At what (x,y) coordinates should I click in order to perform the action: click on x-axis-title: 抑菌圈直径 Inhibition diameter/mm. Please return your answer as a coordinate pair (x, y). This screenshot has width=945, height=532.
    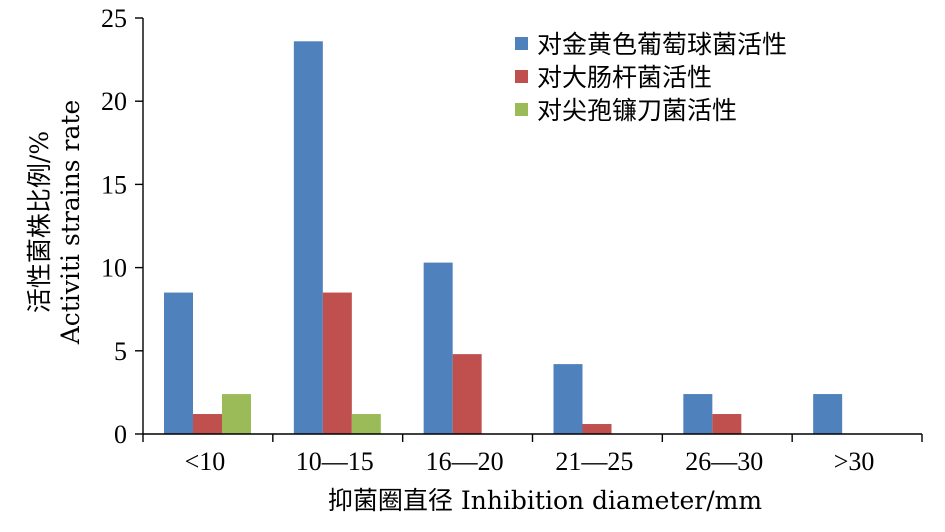
    Looking at the image, I should click on (545, 500).